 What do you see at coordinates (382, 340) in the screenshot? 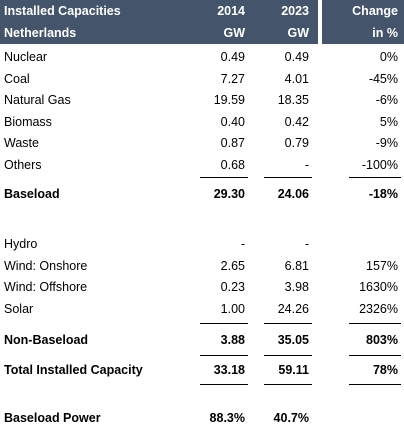
I see `subtotal-value: 803%` at bounding box center [382, 340].